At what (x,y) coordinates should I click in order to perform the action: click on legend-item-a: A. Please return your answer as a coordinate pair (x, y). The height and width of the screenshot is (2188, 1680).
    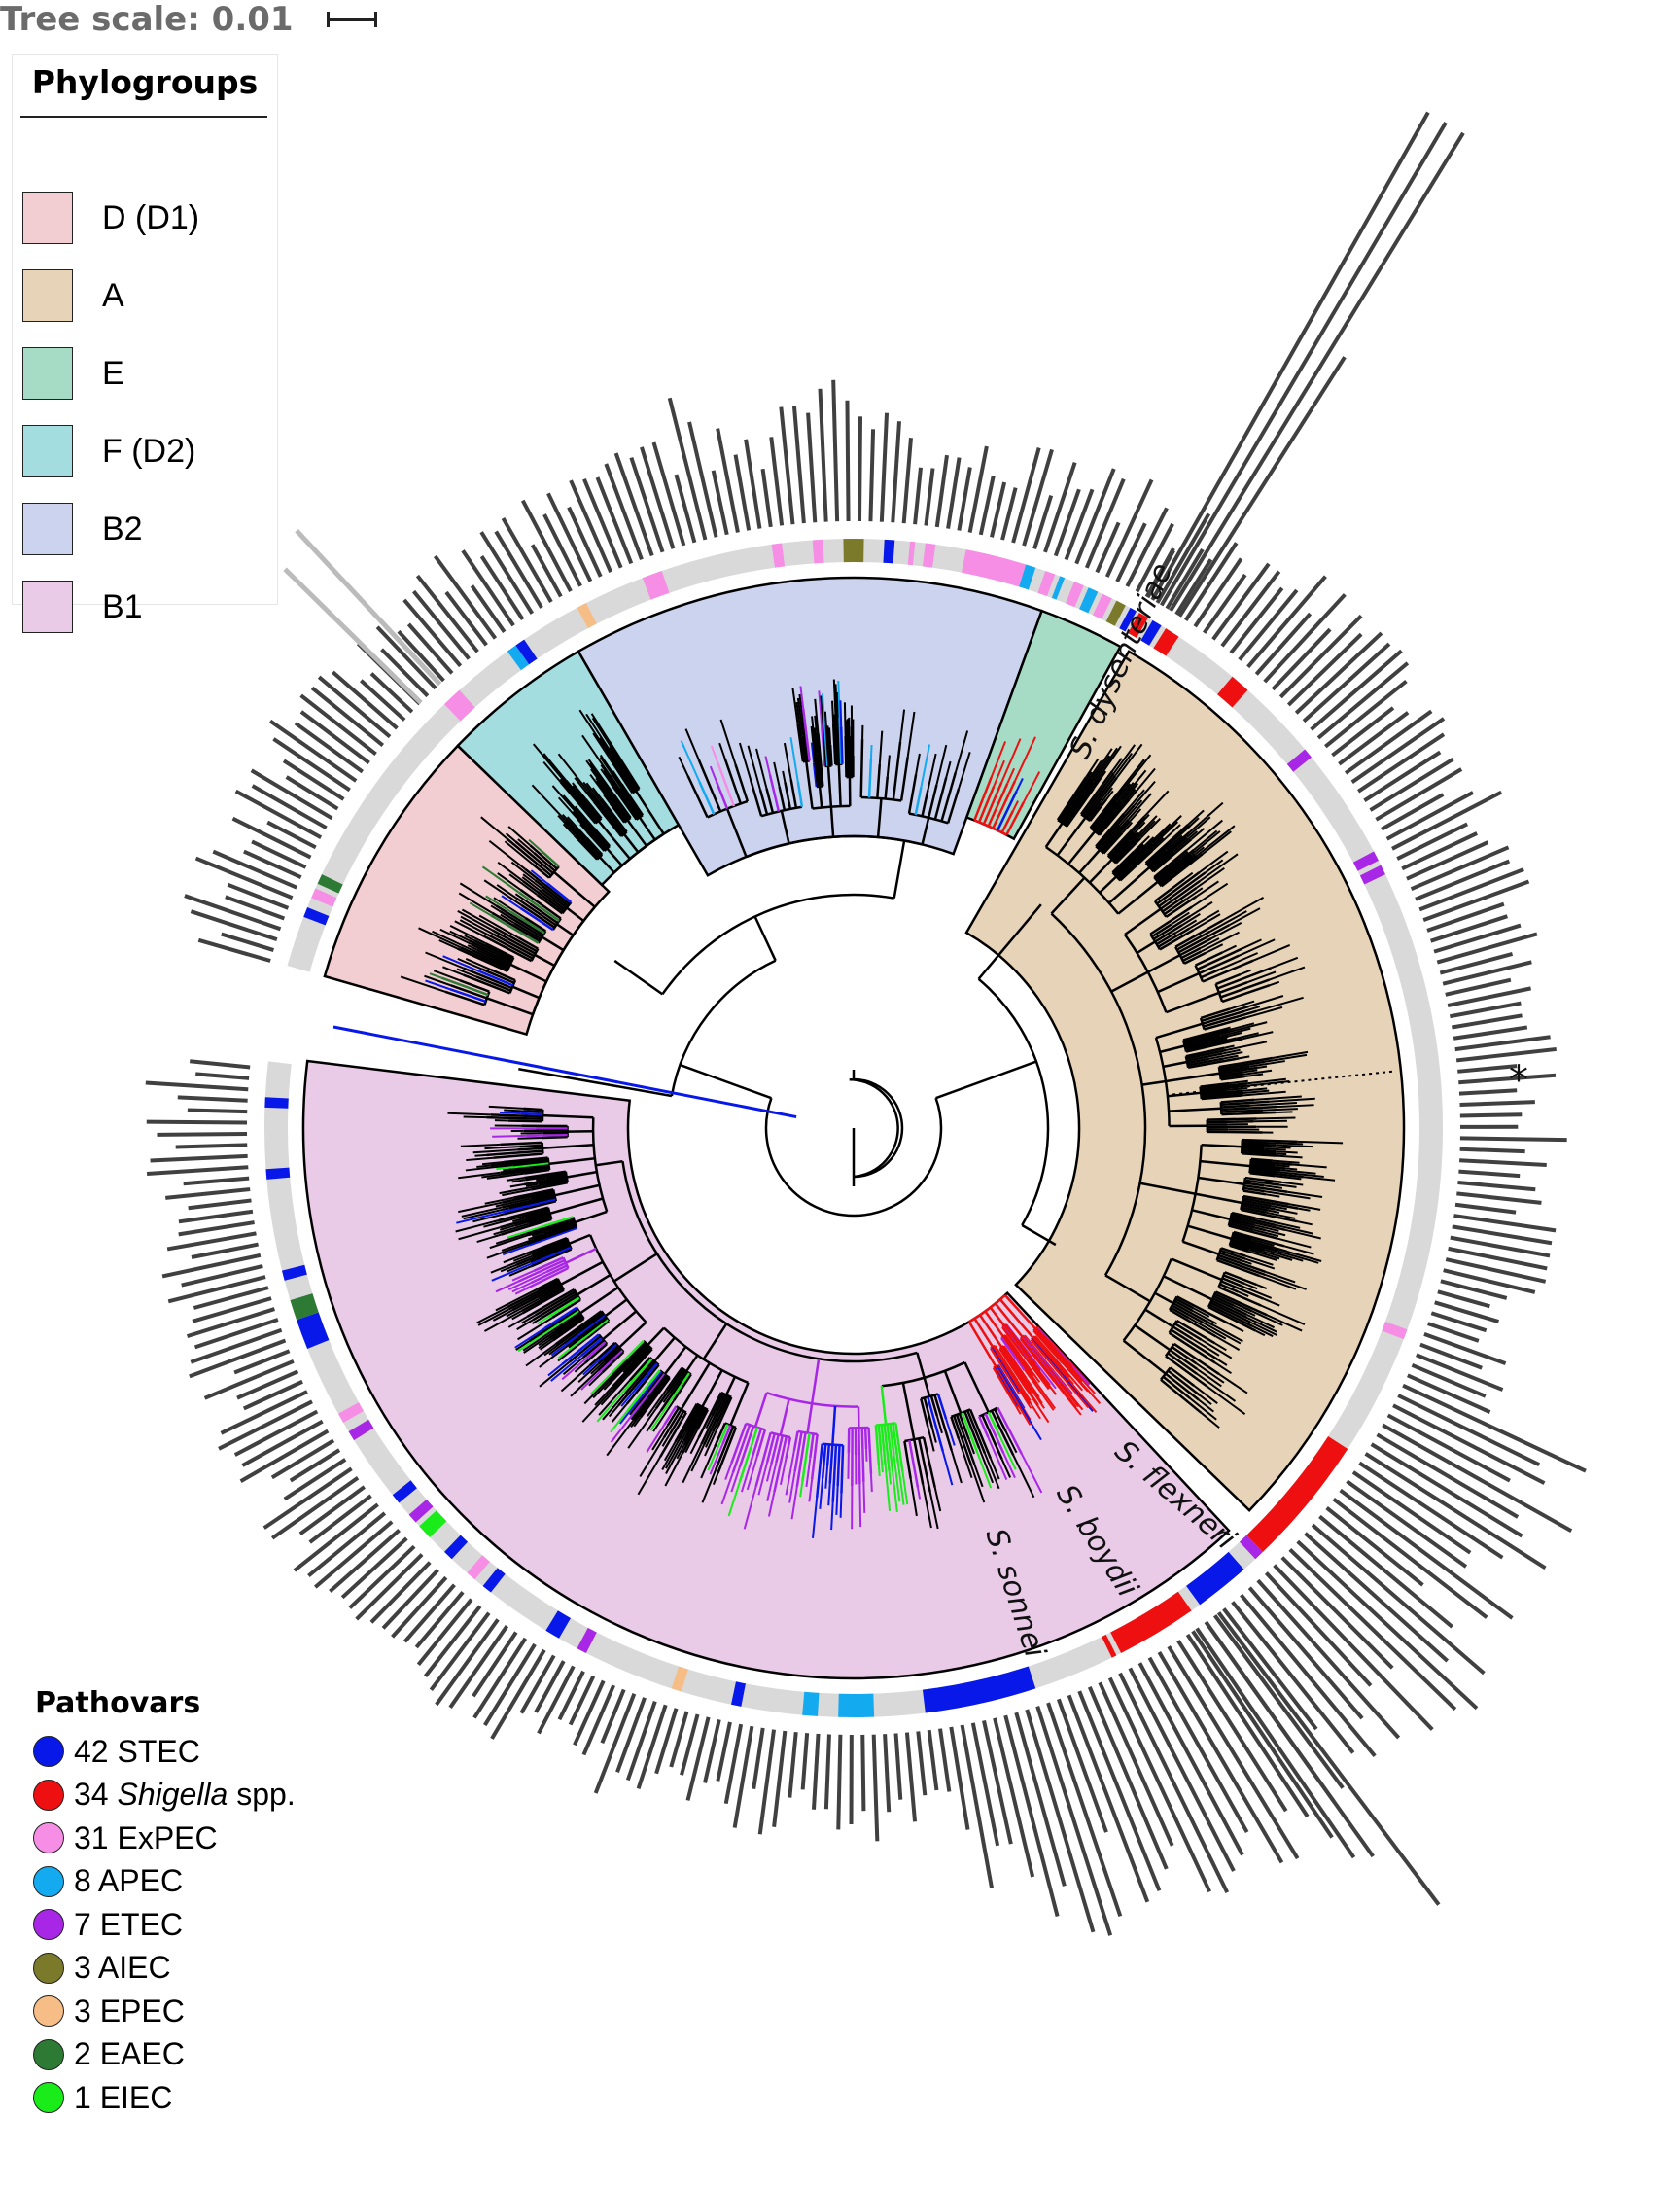
    Looking at the image, I should click on (73, 296).